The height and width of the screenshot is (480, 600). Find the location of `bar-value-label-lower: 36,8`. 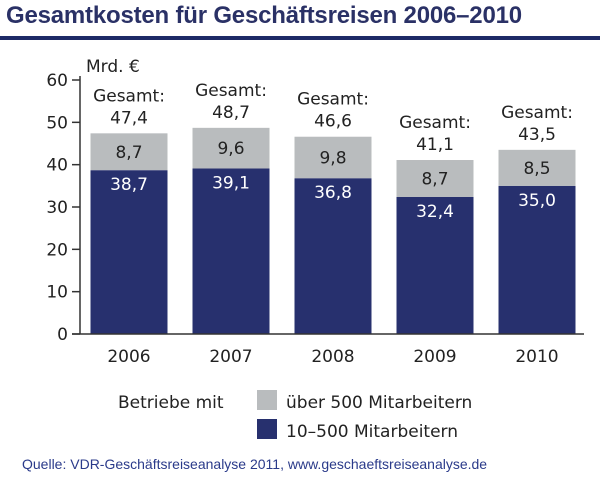

bar-value-label-lower: 36,8 is located at coordinates (333, 193).